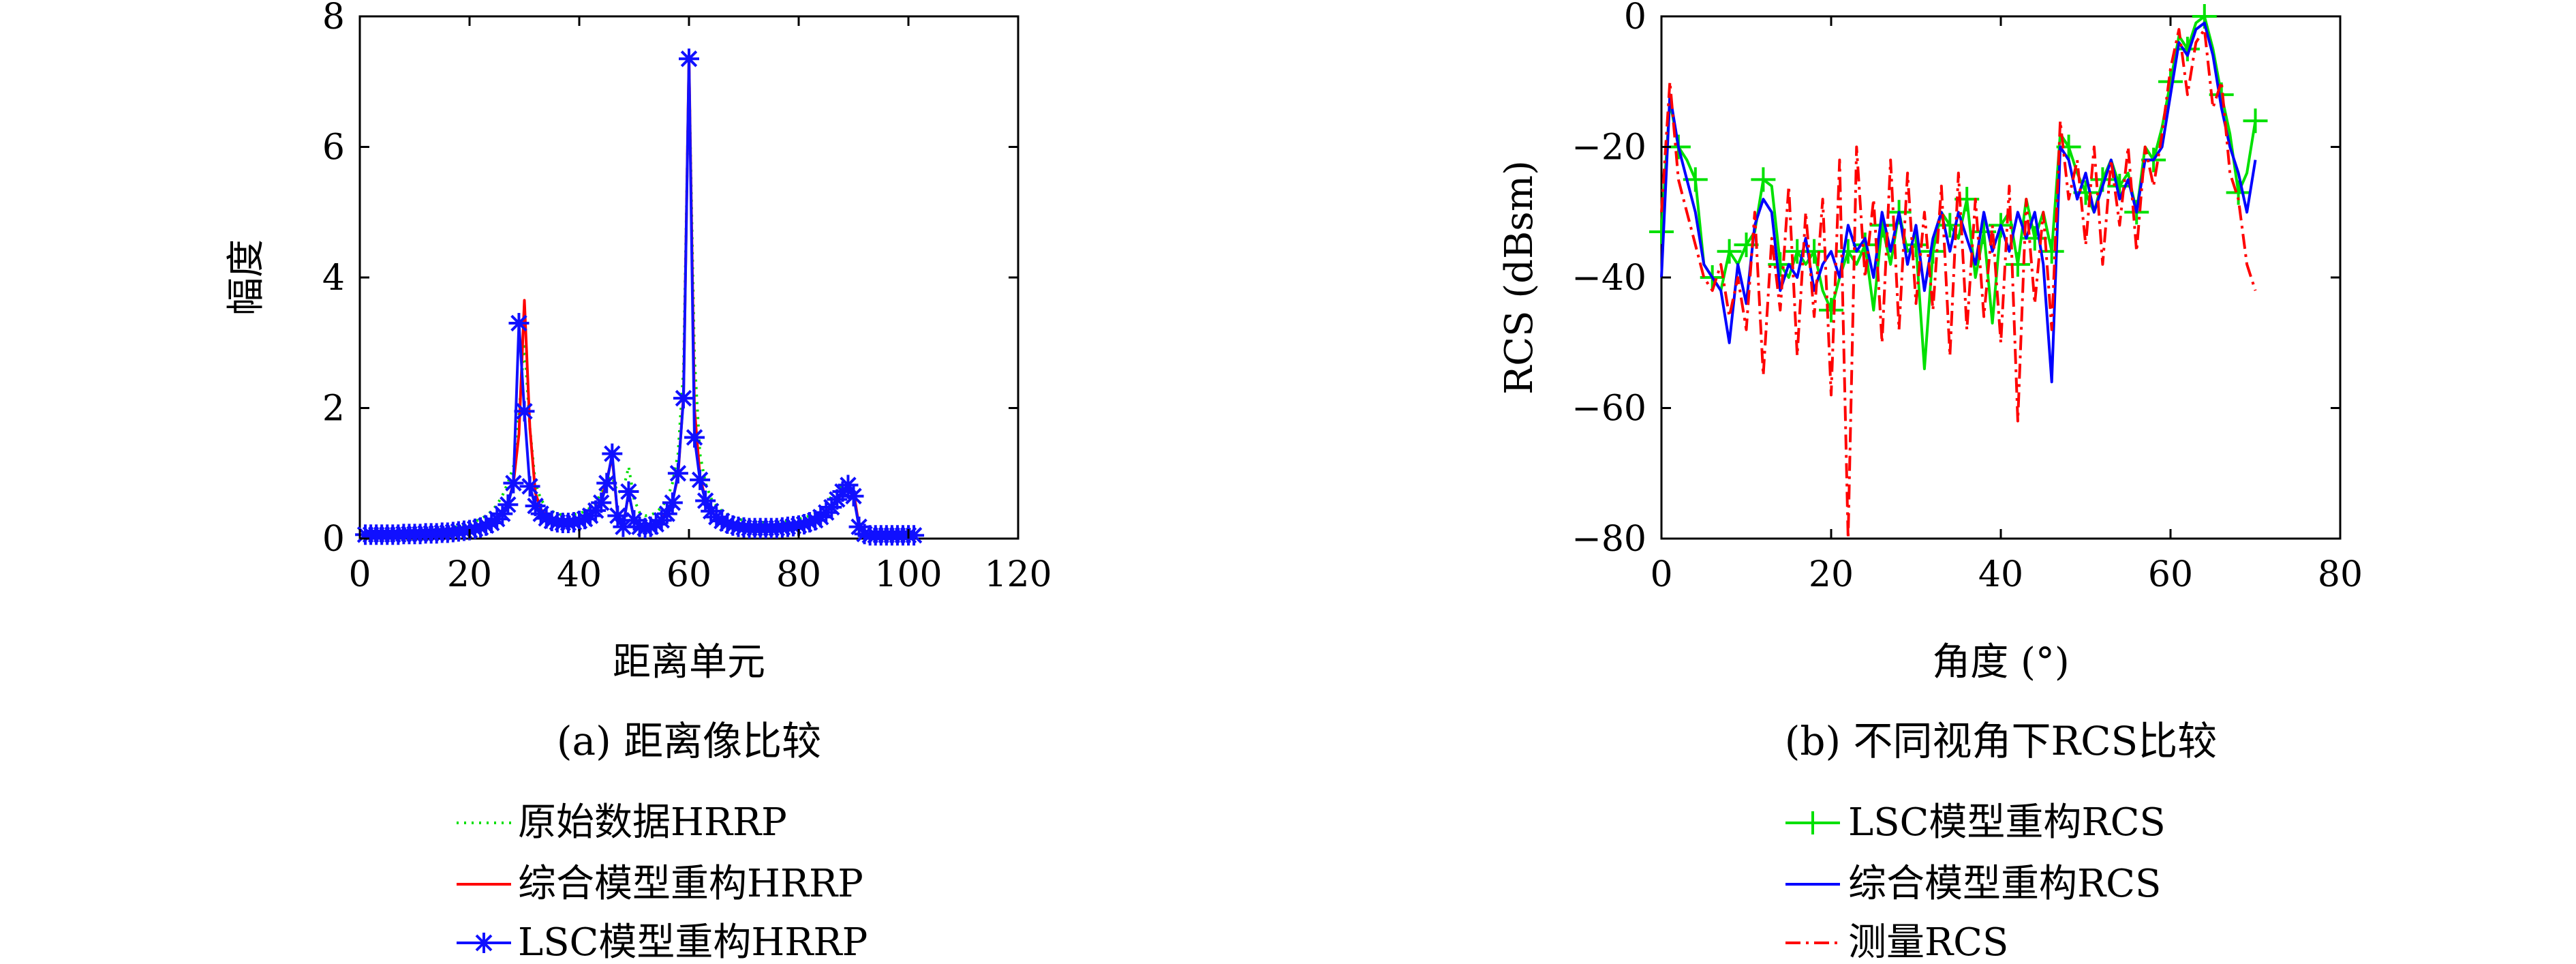  What do you see at coordinates (908, 574) in the screenshot?
I see `panel-a-xtick-label: 100` at bounding box center [908, 574].